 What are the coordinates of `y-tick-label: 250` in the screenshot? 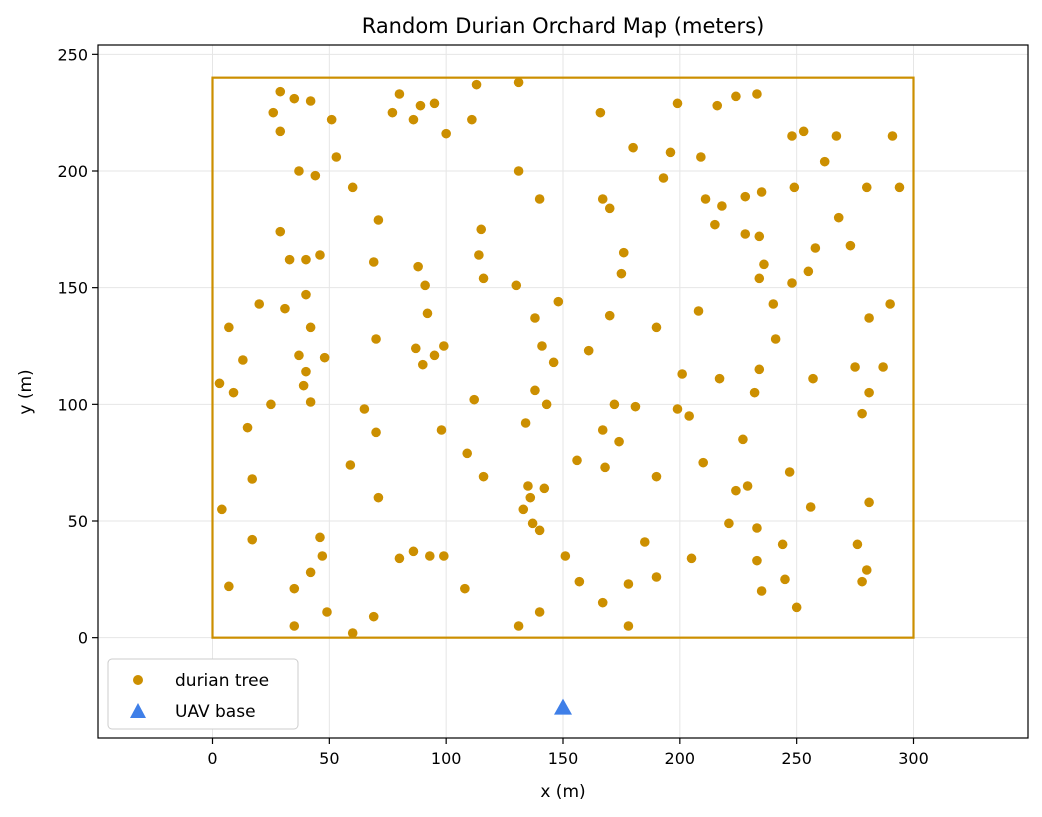 It's located at (72, 54).